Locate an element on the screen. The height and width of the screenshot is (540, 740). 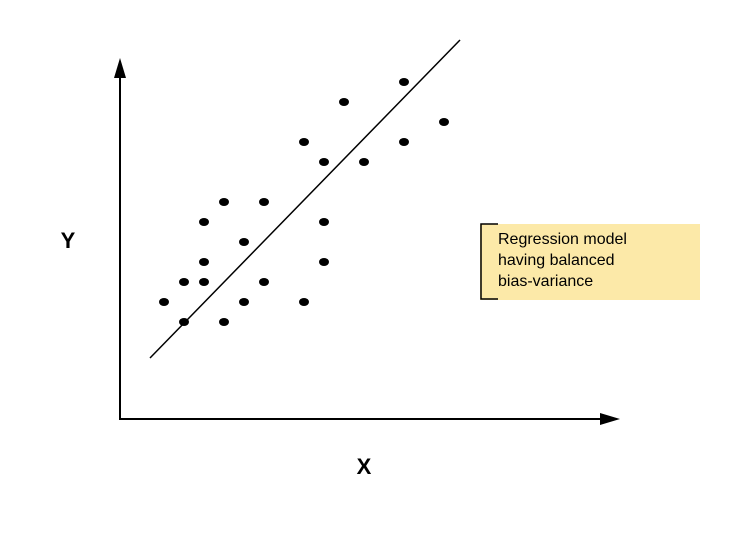
annotation-box is located at coordinates (590, 262).